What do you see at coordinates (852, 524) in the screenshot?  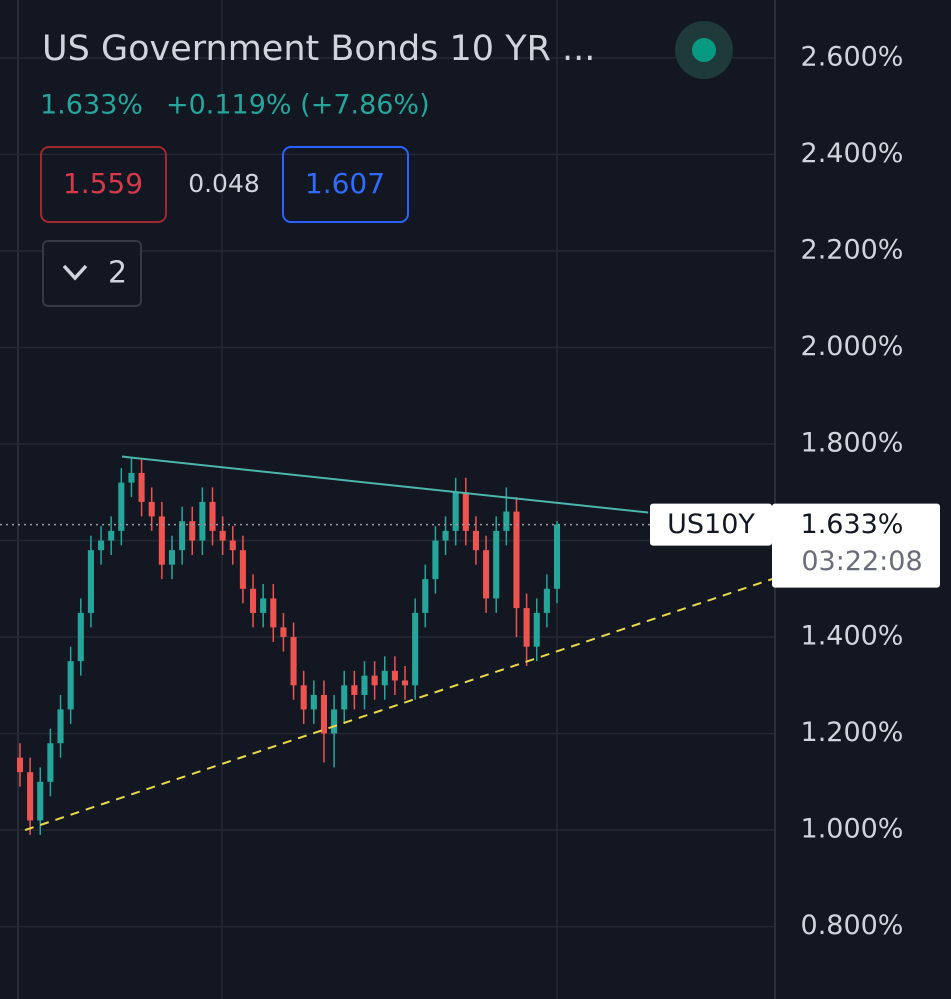 I see `price-badge-value: 1.633%` at bounding box center [852, 524].